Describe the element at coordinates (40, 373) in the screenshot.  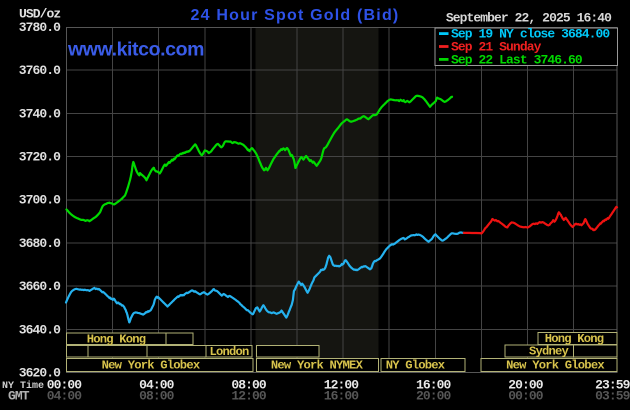
I see `svg-text: 3620.0` at that location.